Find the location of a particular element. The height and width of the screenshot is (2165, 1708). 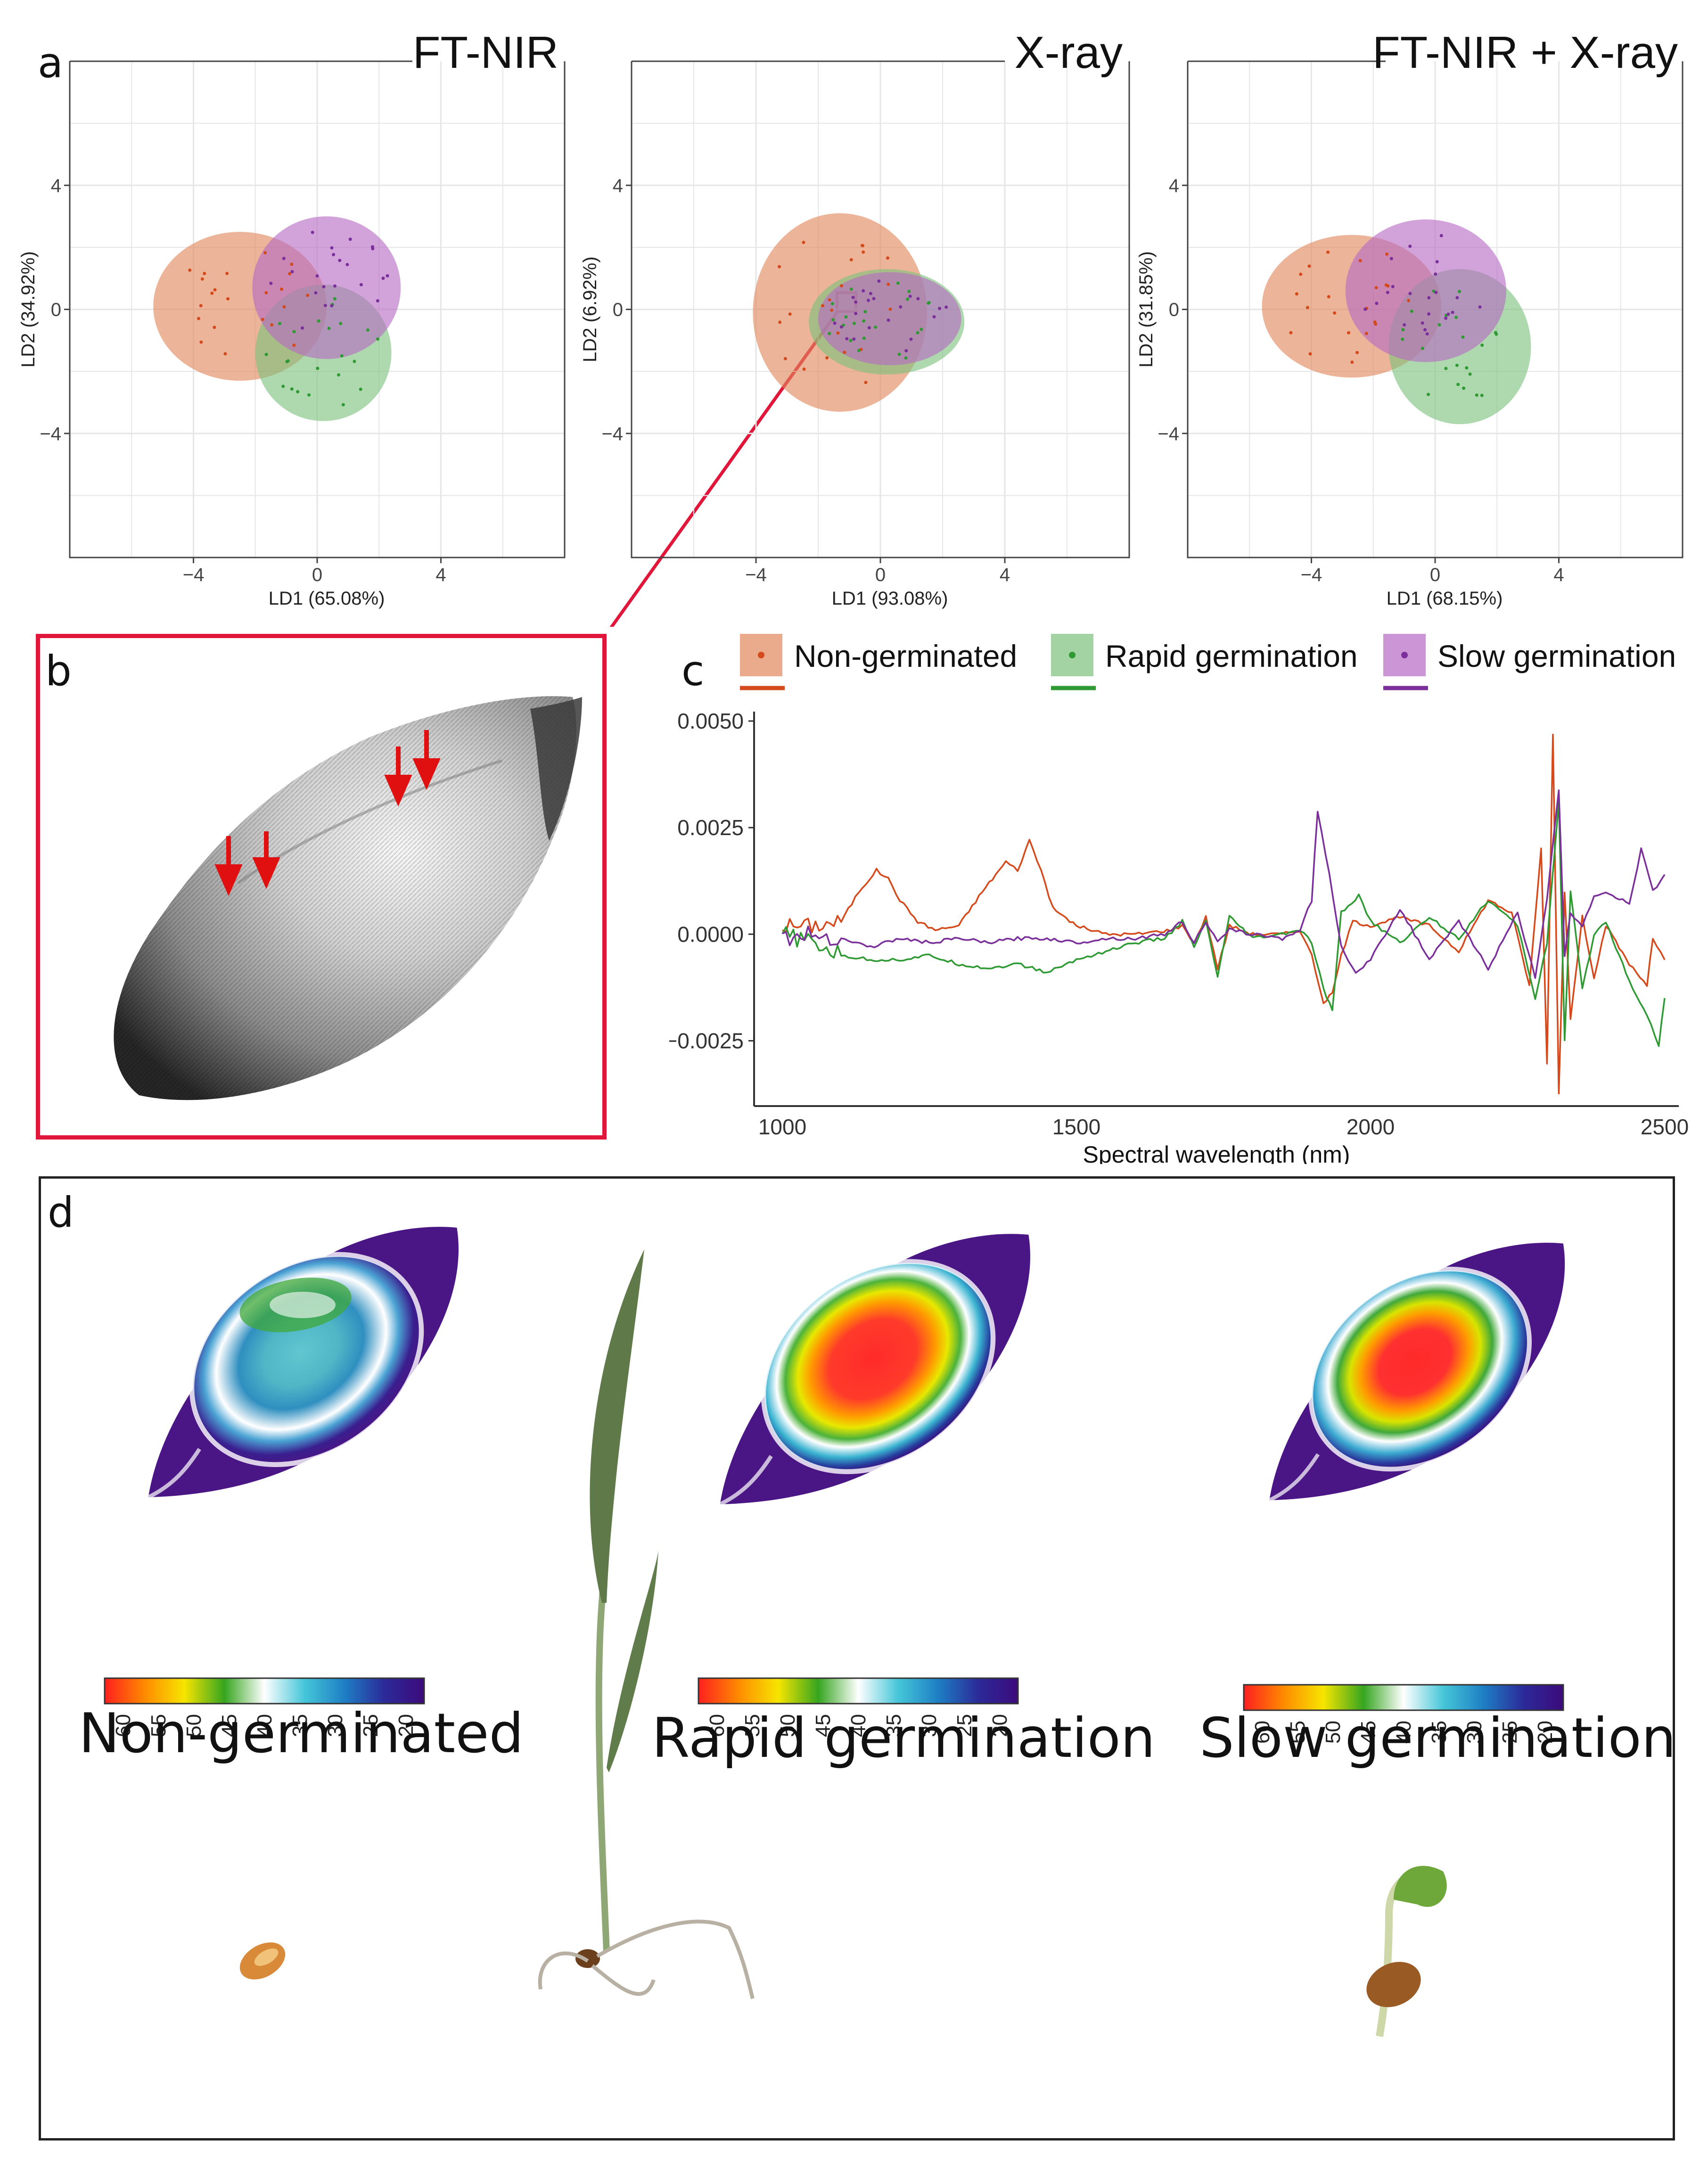

lda-plot-title: FT-NIR is located at coordinates (485, 52).